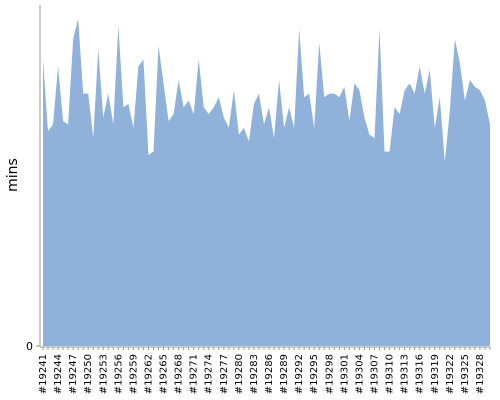 The height and width of the screenshot is (400, 500). What do you see at coordinates (58, 374) in the screenshot?
I see `x-tick-label: #19244` at bounding box center [58, 374].